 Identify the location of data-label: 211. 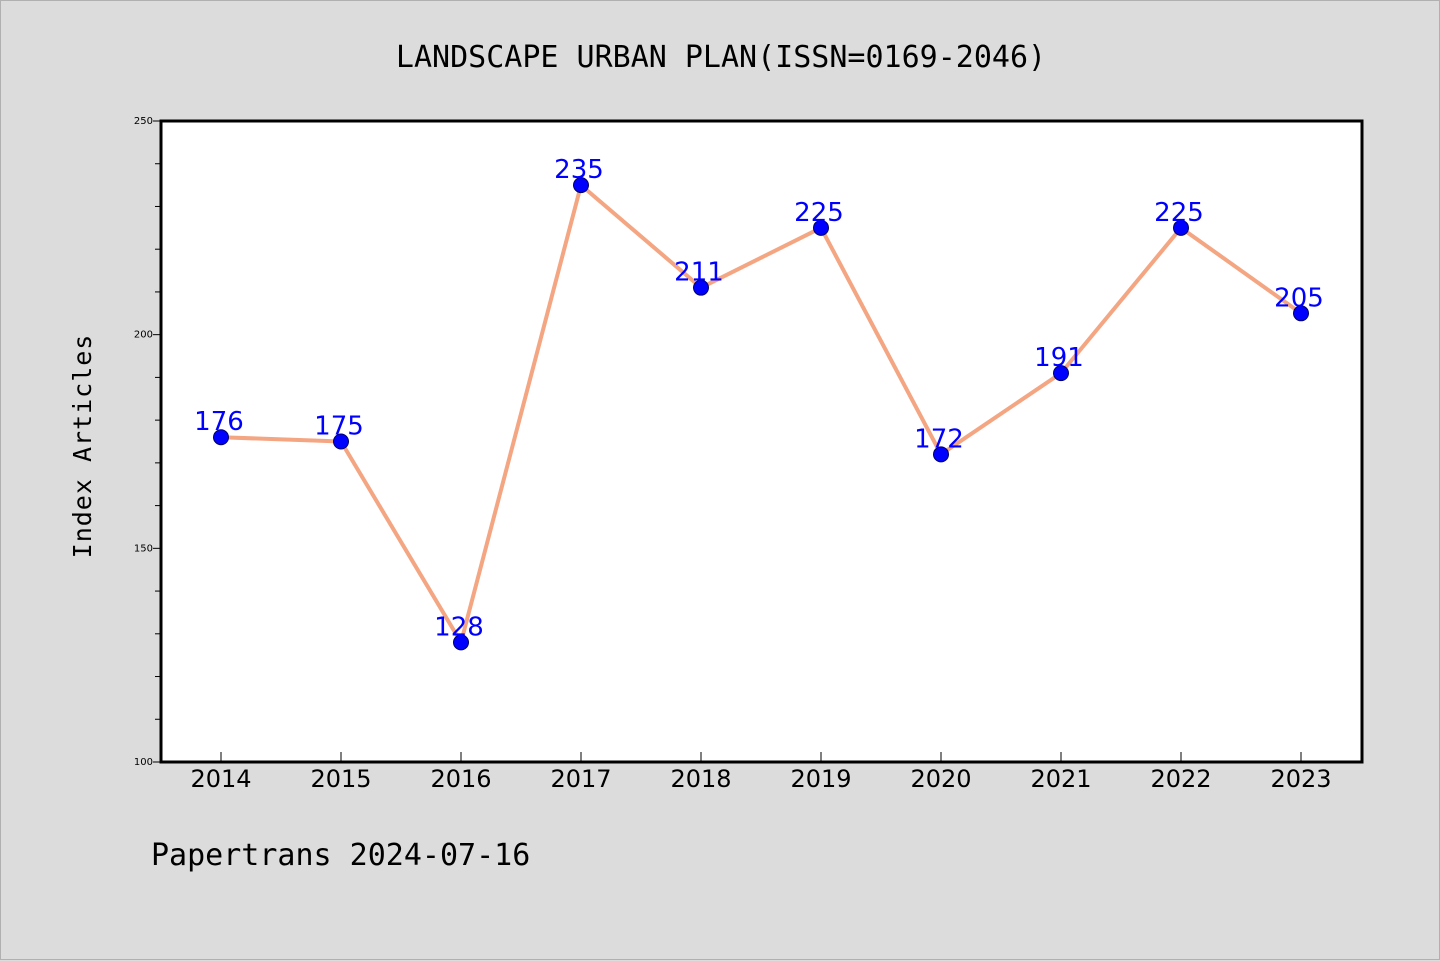
(699, 273).